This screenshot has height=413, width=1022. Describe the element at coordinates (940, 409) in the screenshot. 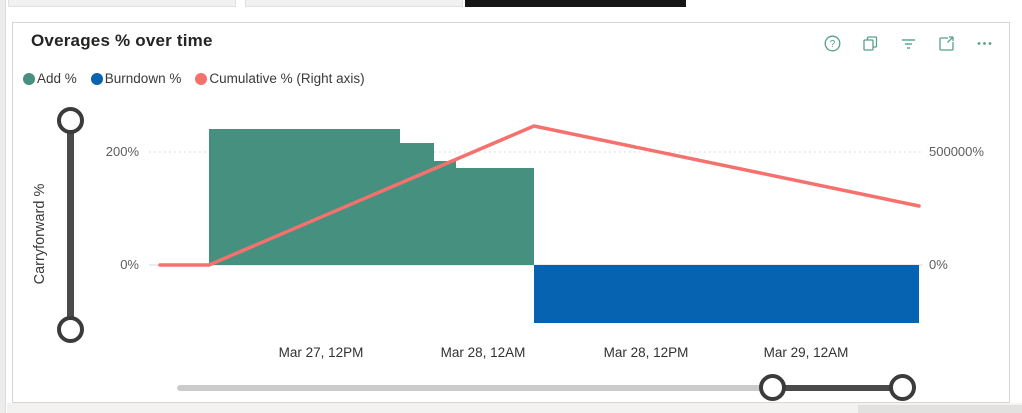

I see `card-stub-below` at that location.